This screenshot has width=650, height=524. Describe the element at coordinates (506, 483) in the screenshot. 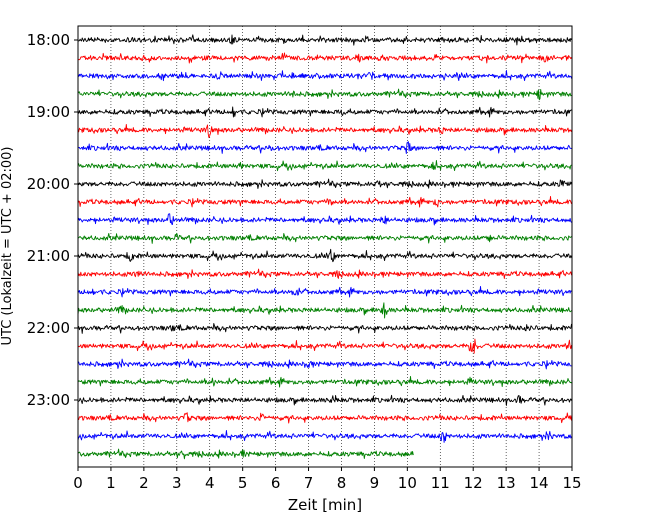

I see `x-tick-label: 13` at that location.